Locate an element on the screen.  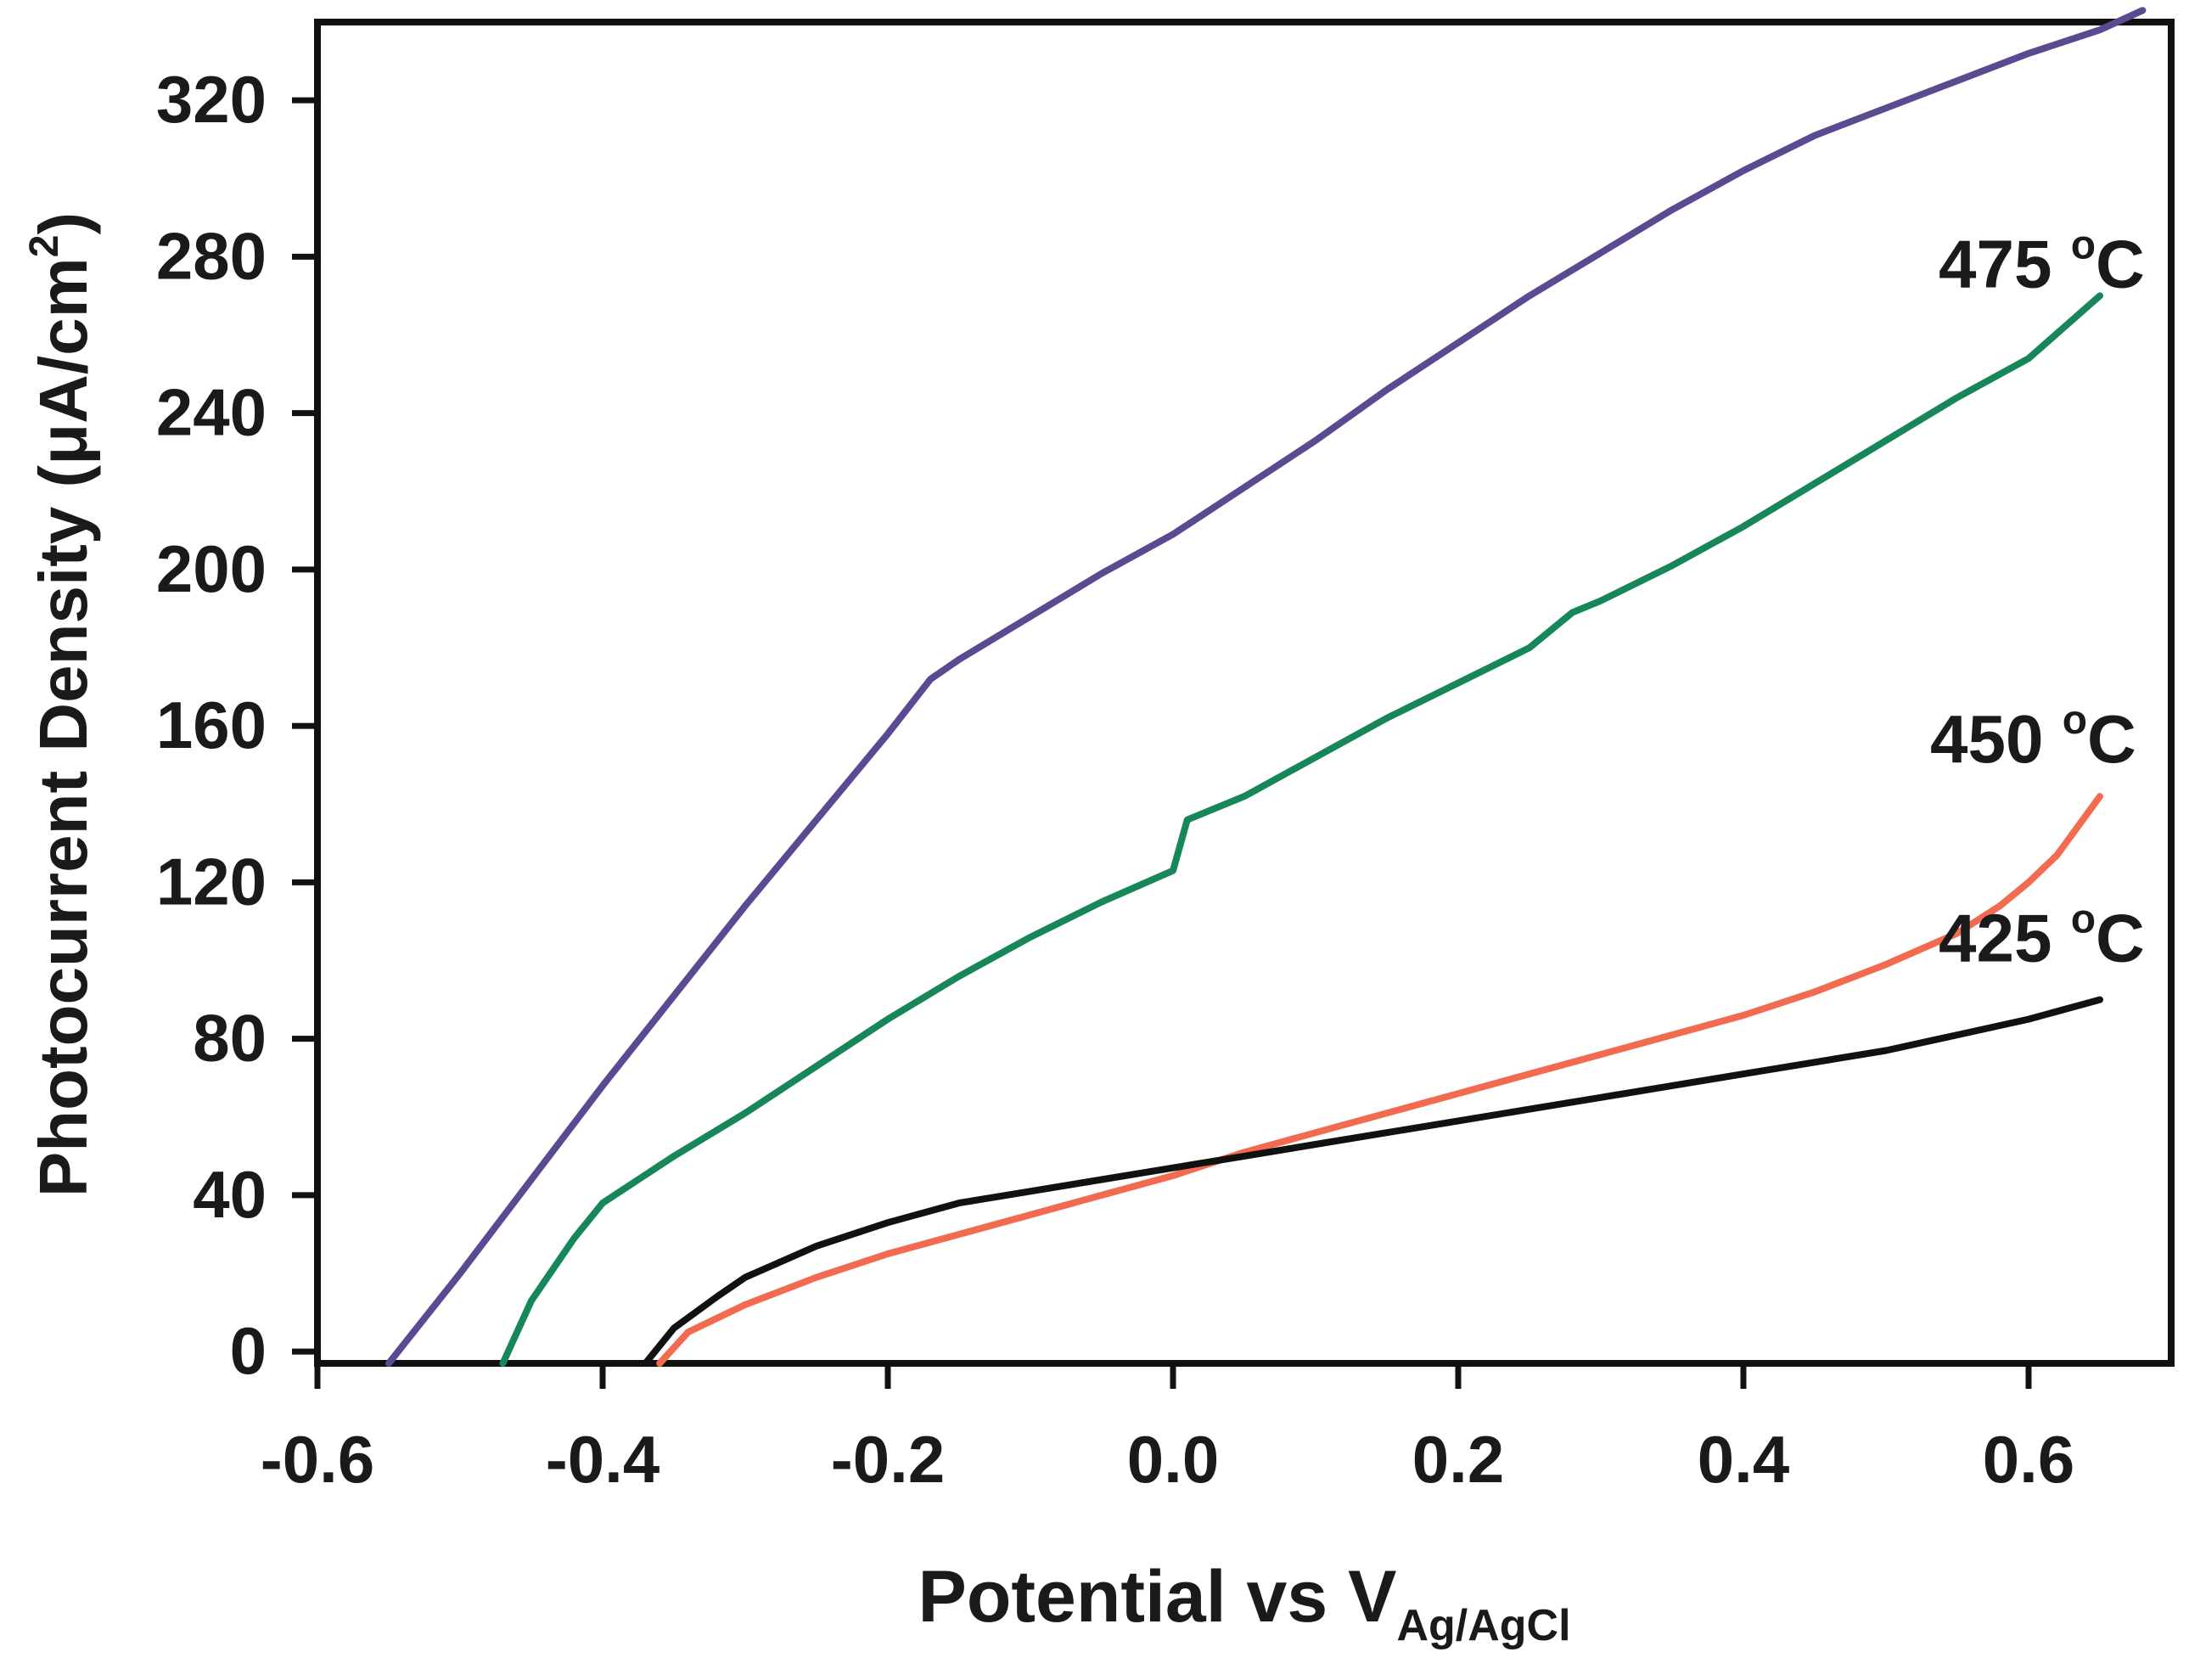
x-tick-label: 0.2 is located at coordinates (1458, 1460).